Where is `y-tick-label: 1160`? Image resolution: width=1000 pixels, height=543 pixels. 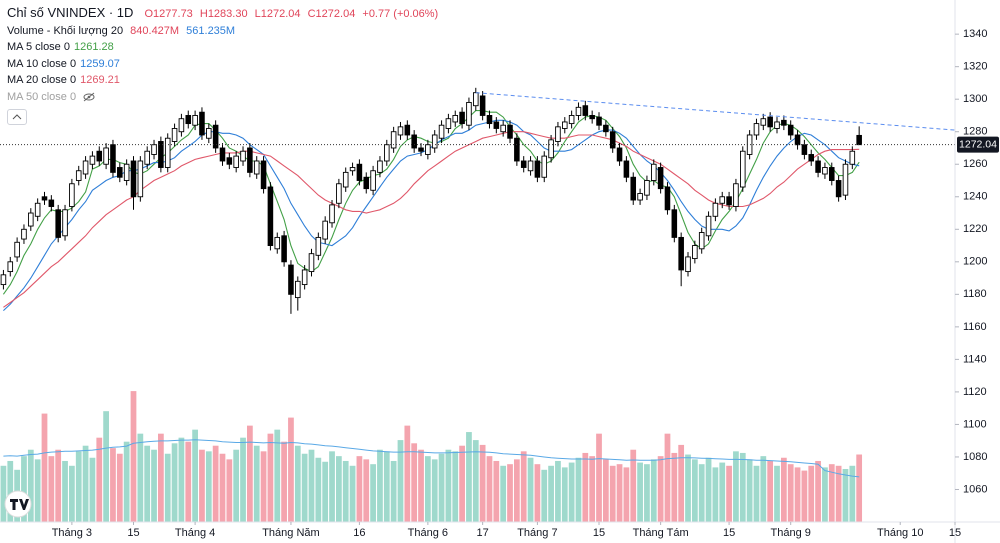 y-tick-label: 1160 is located at coordinates (975, 327).